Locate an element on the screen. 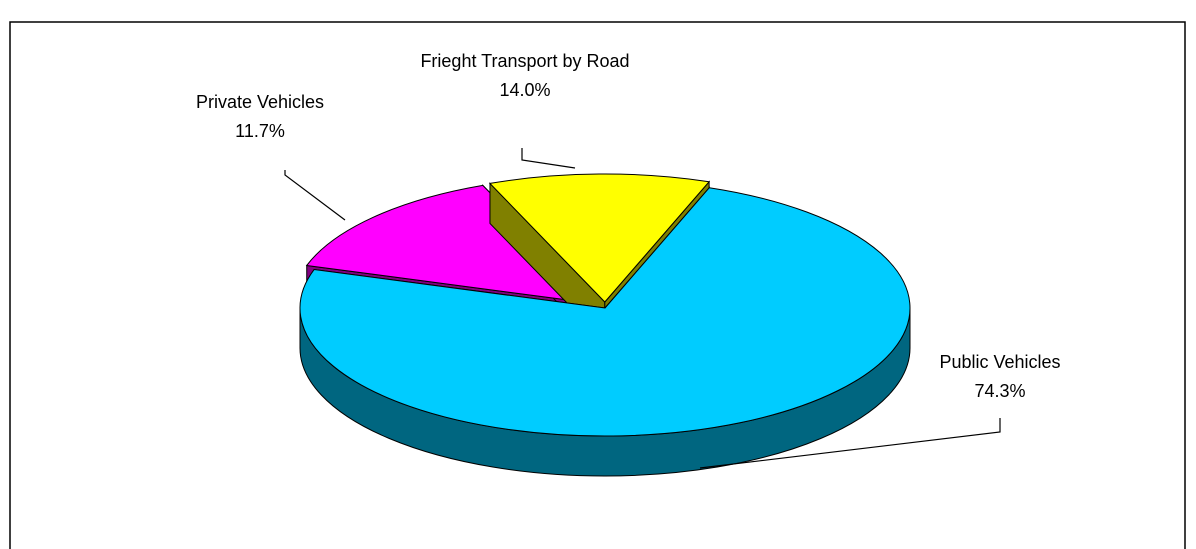 The width and height of the screenshot is (1196, 549). data-label: Public Vehicles 74.3% is located at coordinates (1000, 377).